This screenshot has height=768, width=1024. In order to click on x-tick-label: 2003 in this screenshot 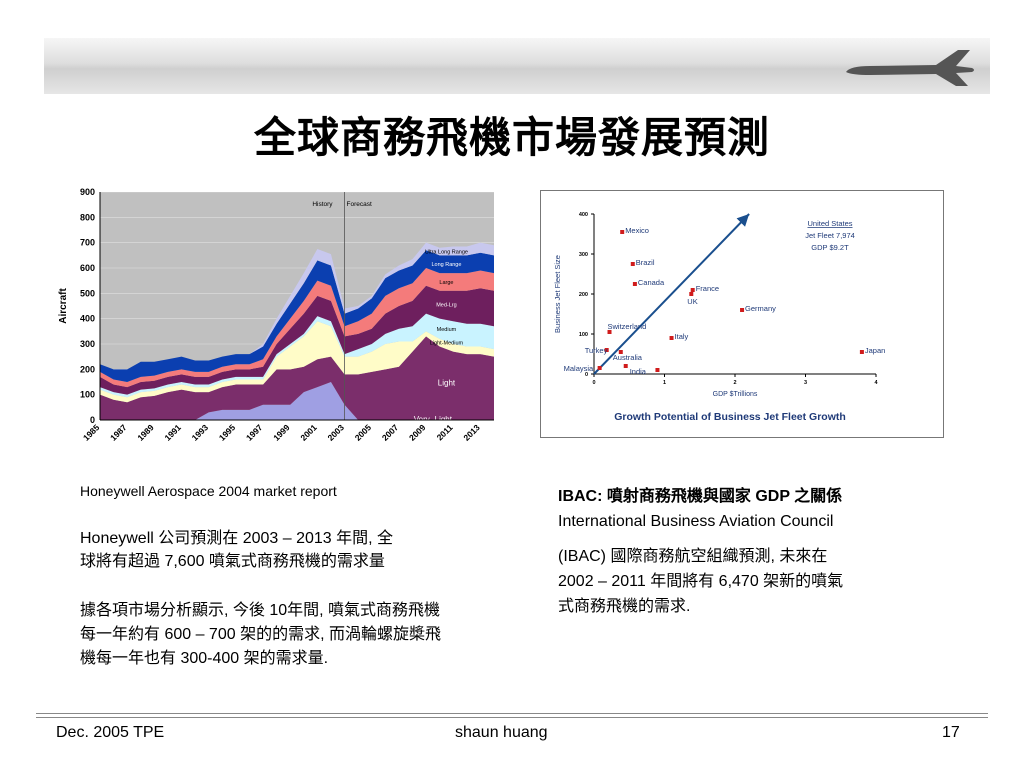, I will do `click(336, 432)`.